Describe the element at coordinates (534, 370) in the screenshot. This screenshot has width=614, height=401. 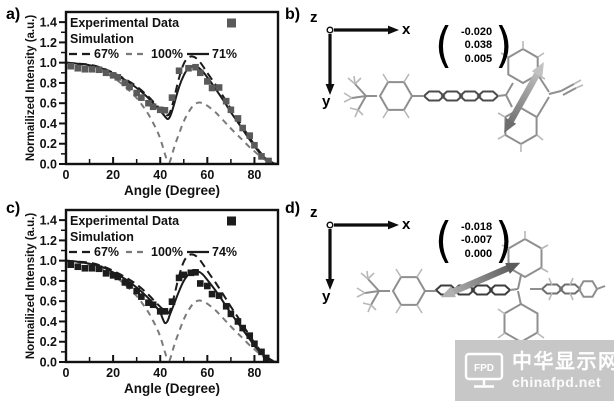
I see `watermark: FPD 中华显示网 chinafpd.net` at that location.